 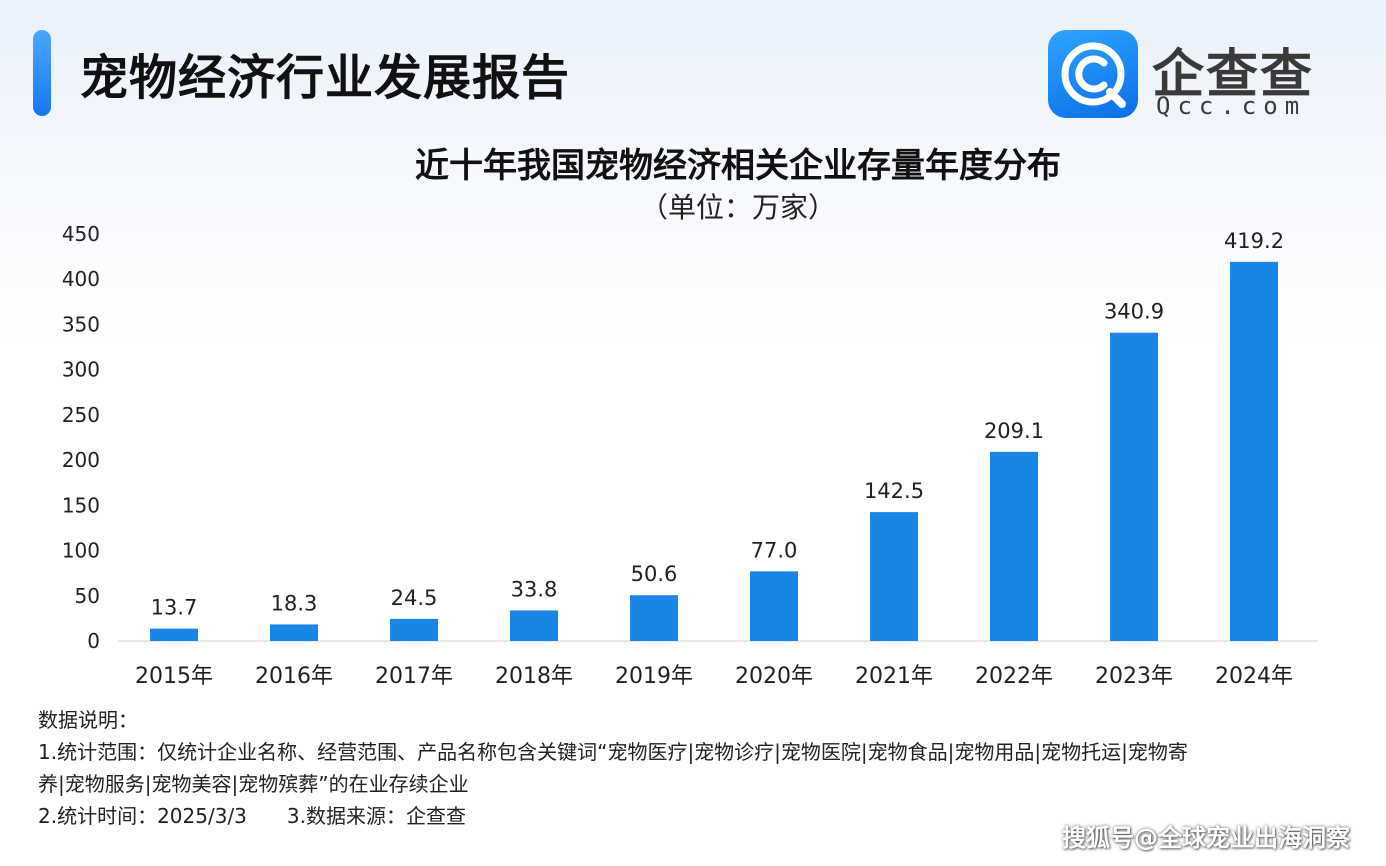 What do you see at coordinates (1231, 106) in the screenshot?
I see `logo-domain: Qcc.com` at bounding box center [1231, 106].